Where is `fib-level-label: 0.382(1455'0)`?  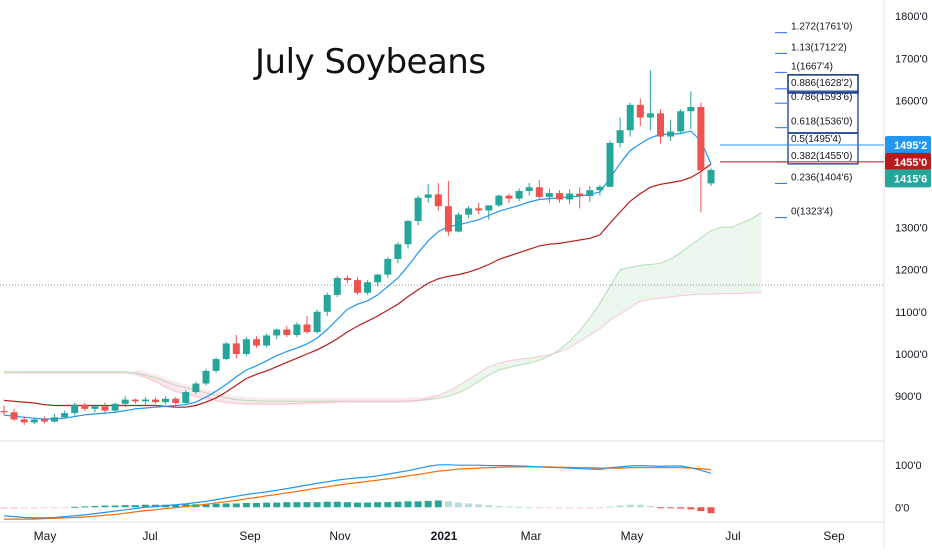
fib-level-label: 0.382(1455'0) is located at coordinates (821, 156).